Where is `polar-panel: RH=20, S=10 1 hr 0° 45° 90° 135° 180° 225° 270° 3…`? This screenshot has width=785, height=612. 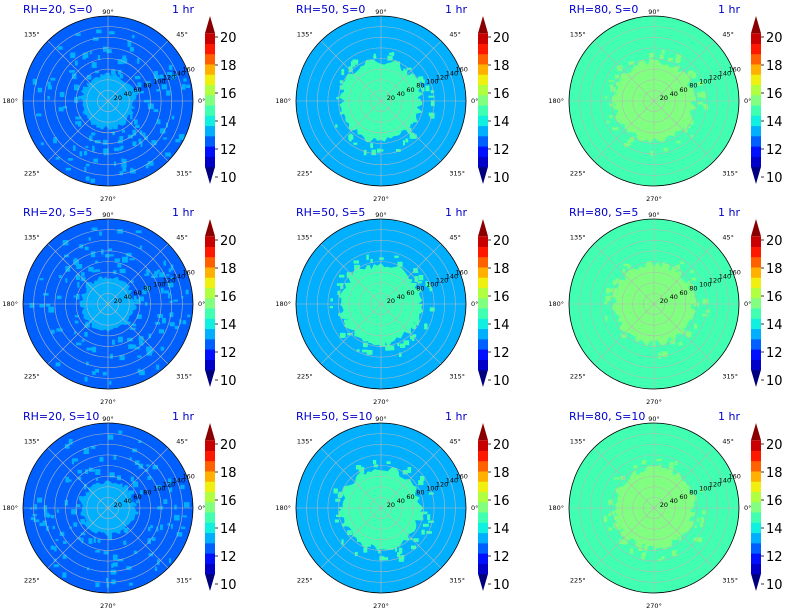
polar-panel: RH=20, S=10 1 hr 0° 45° 90° 135° 180° 225° 270° 3… is located at coordinates (119, 510).